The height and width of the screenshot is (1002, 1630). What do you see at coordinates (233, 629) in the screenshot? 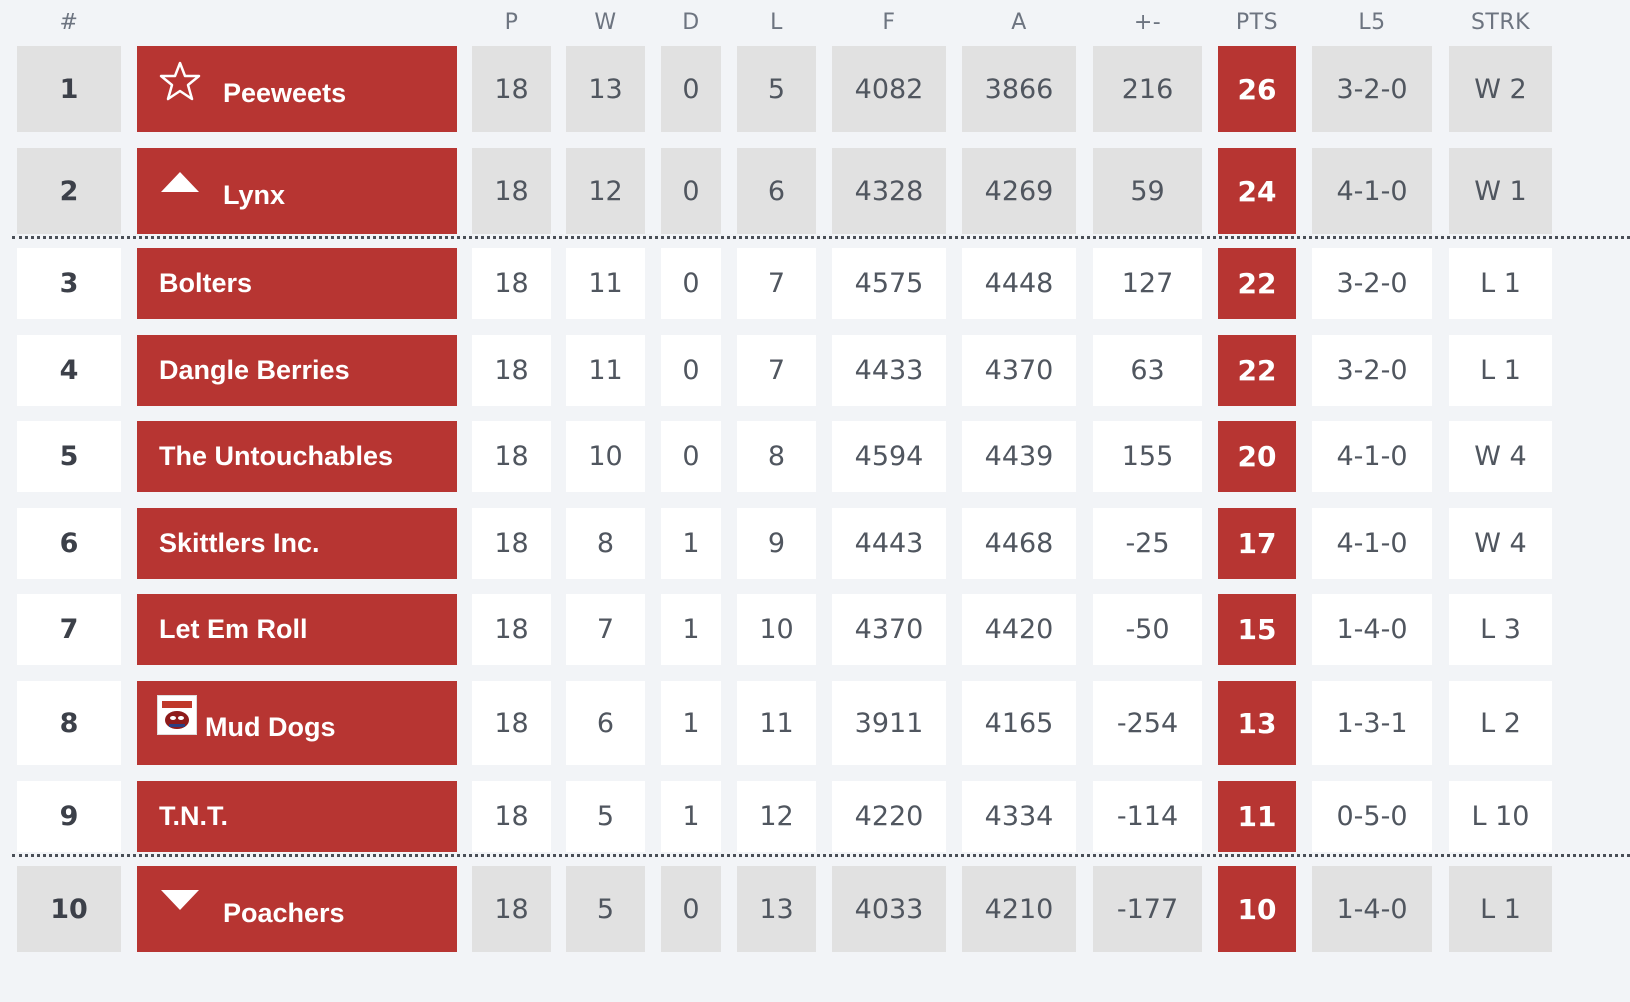
I see `team-name: Let Em Roll` at bounding box center [233, 629].